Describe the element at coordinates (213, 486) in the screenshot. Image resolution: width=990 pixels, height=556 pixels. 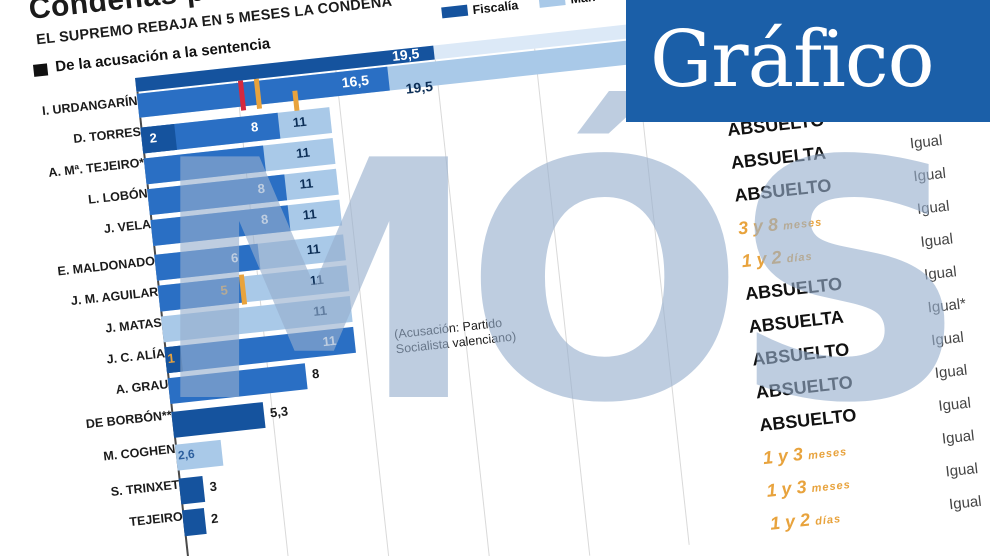
I see `bar-value-label: 3` at that location.